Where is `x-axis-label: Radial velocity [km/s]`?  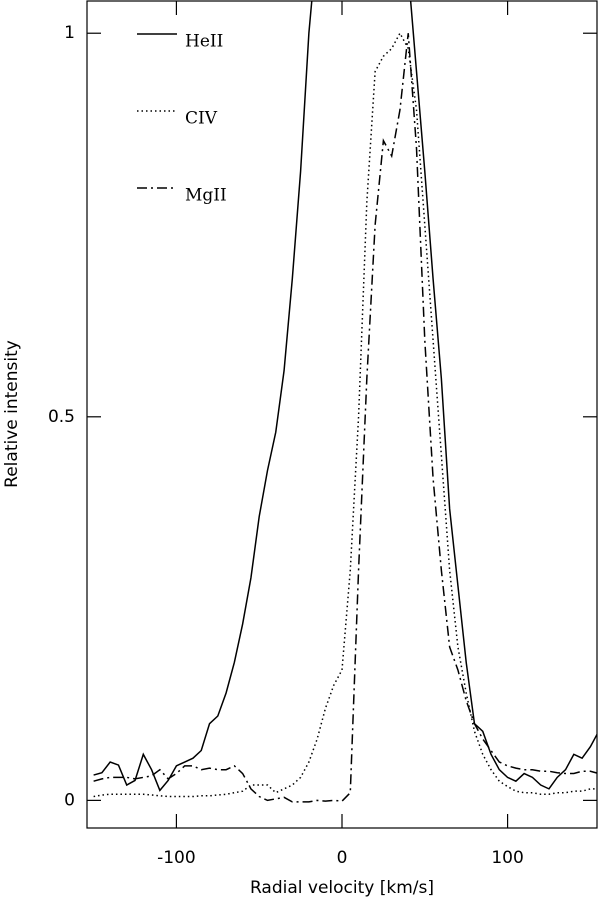 x-axis-label: Radial velocity [km/s] is located at coordinates (342, 888).